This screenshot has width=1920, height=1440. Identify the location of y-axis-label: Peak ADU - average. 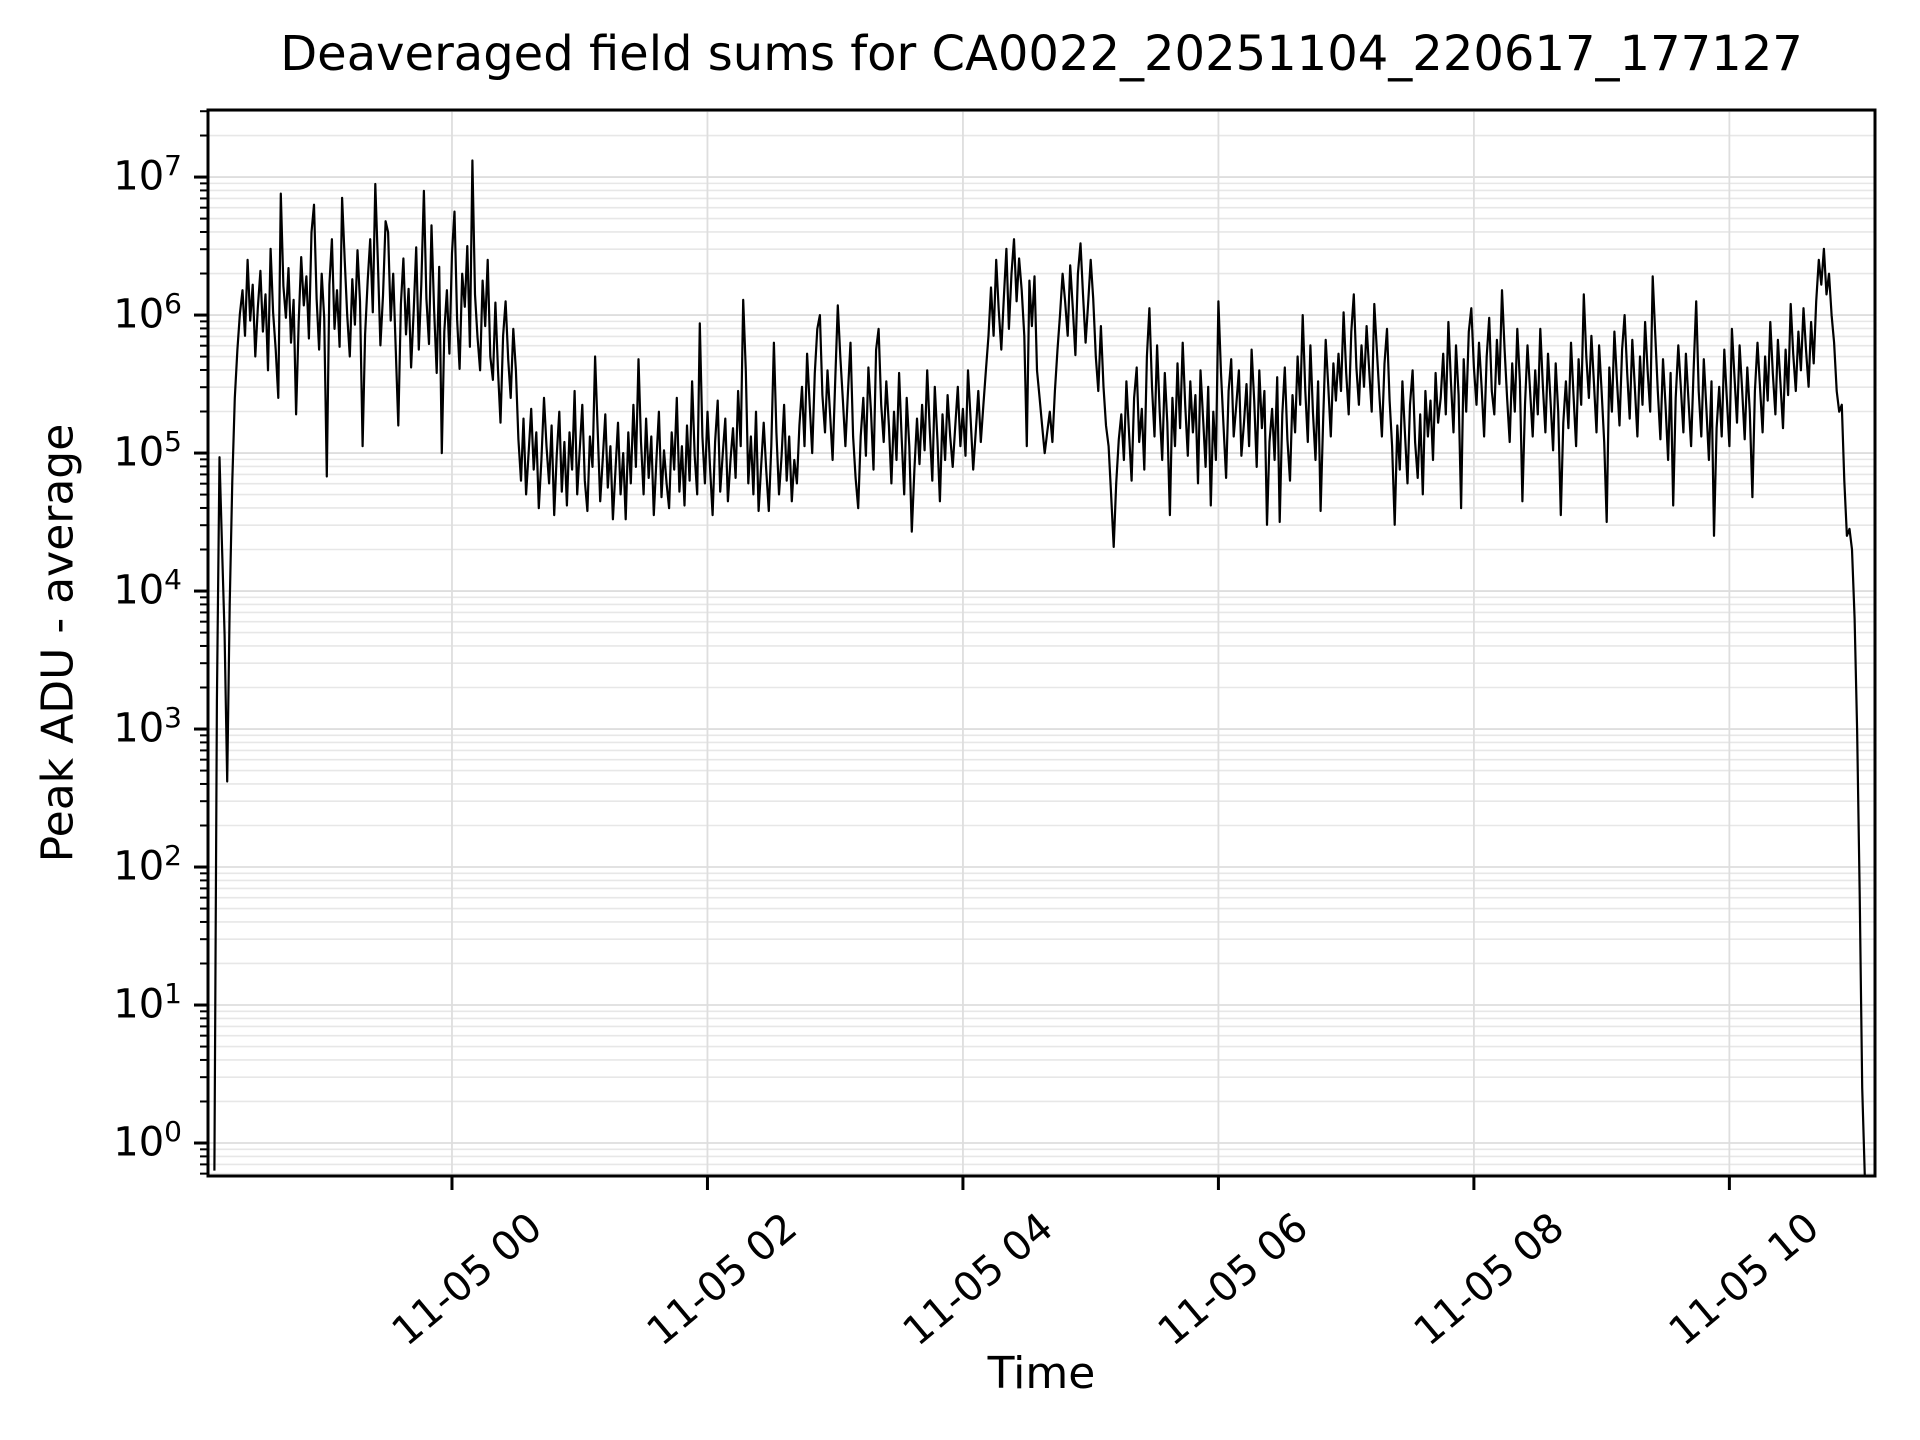
(58, 643).